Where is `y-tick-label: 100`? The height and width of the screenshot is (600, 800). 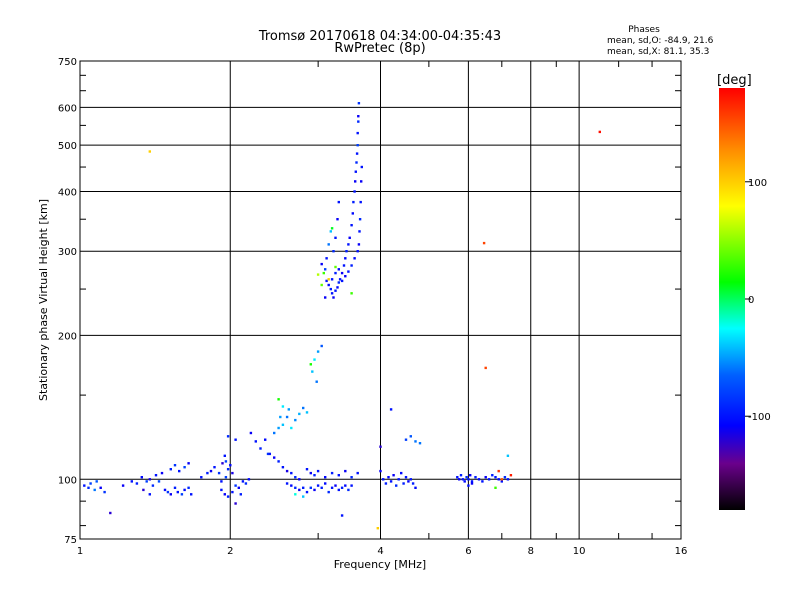 y-tick-label: 100 is located at coordinates (67, 480).